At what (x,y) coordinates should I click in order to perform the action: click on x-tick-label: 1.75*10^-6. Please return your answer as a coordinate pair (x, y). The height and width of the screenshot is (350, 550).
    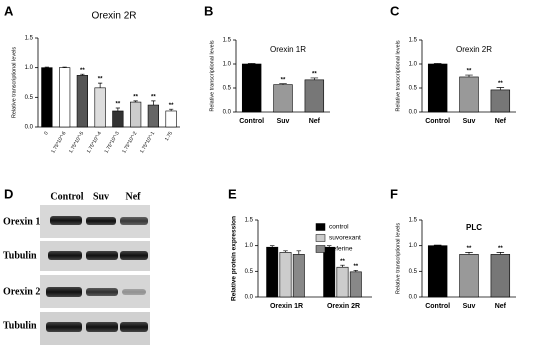
    Looking at the image, I should click on (58, 142).